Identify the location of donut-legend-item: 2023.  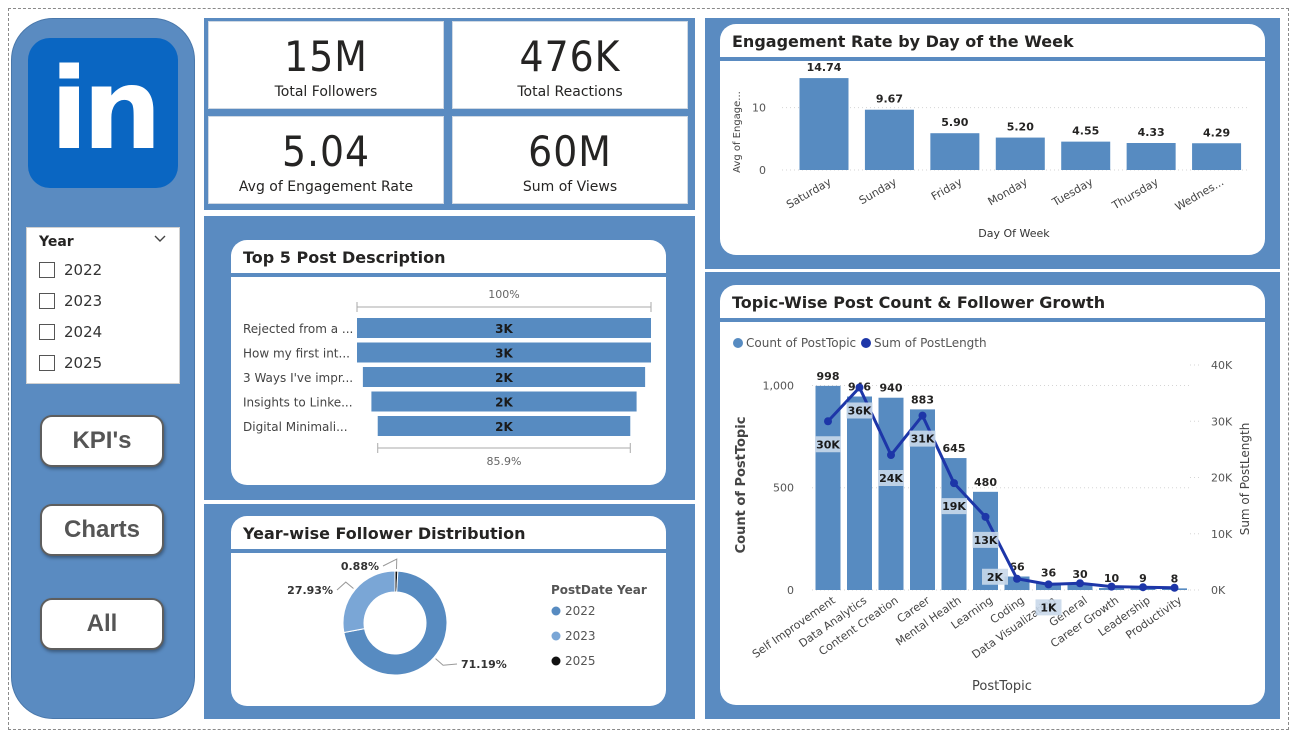
(580, 636).